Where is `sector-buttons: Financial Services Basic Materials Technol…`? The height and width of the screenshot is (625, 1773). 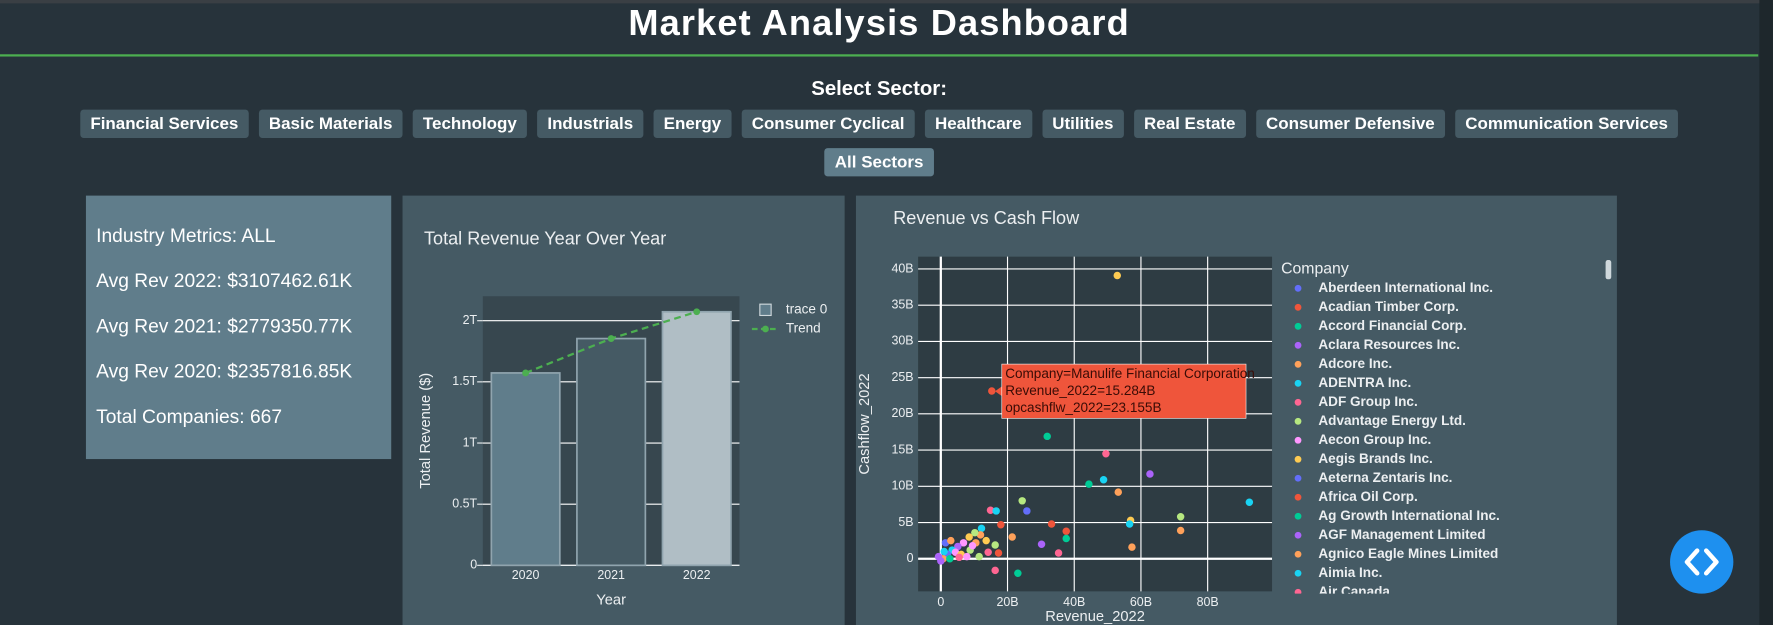 sector-buttons: Financial Services Basic Materials Technol… is located at coordinates (879, 123).